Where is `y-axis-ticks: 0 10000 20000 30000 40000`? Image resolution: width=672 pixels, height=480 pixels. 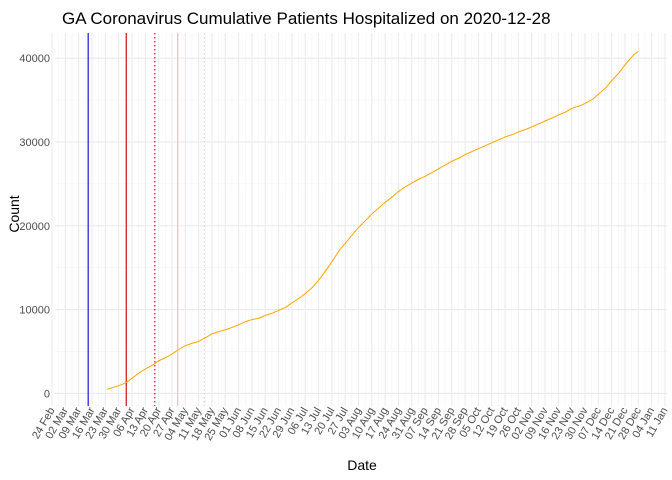 y-axis-ticks: 0 10000 20000 30000 40000 is located at coordinates (34, 226).